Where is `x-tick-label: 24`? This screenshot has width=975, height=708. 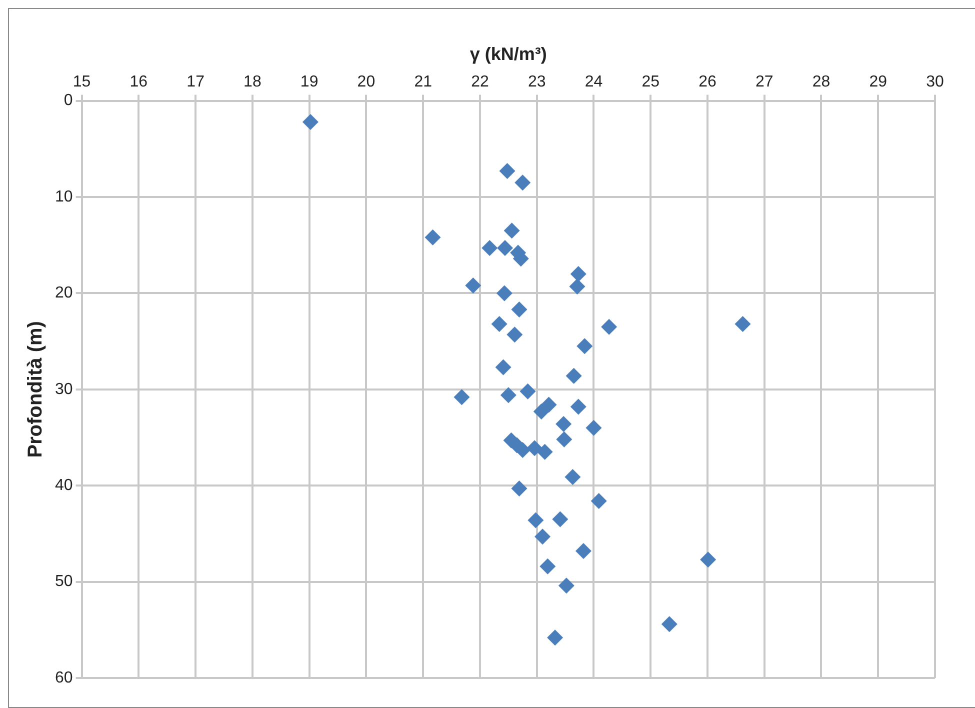
x-tick-label: 24 is located at coordinates (593, 82).